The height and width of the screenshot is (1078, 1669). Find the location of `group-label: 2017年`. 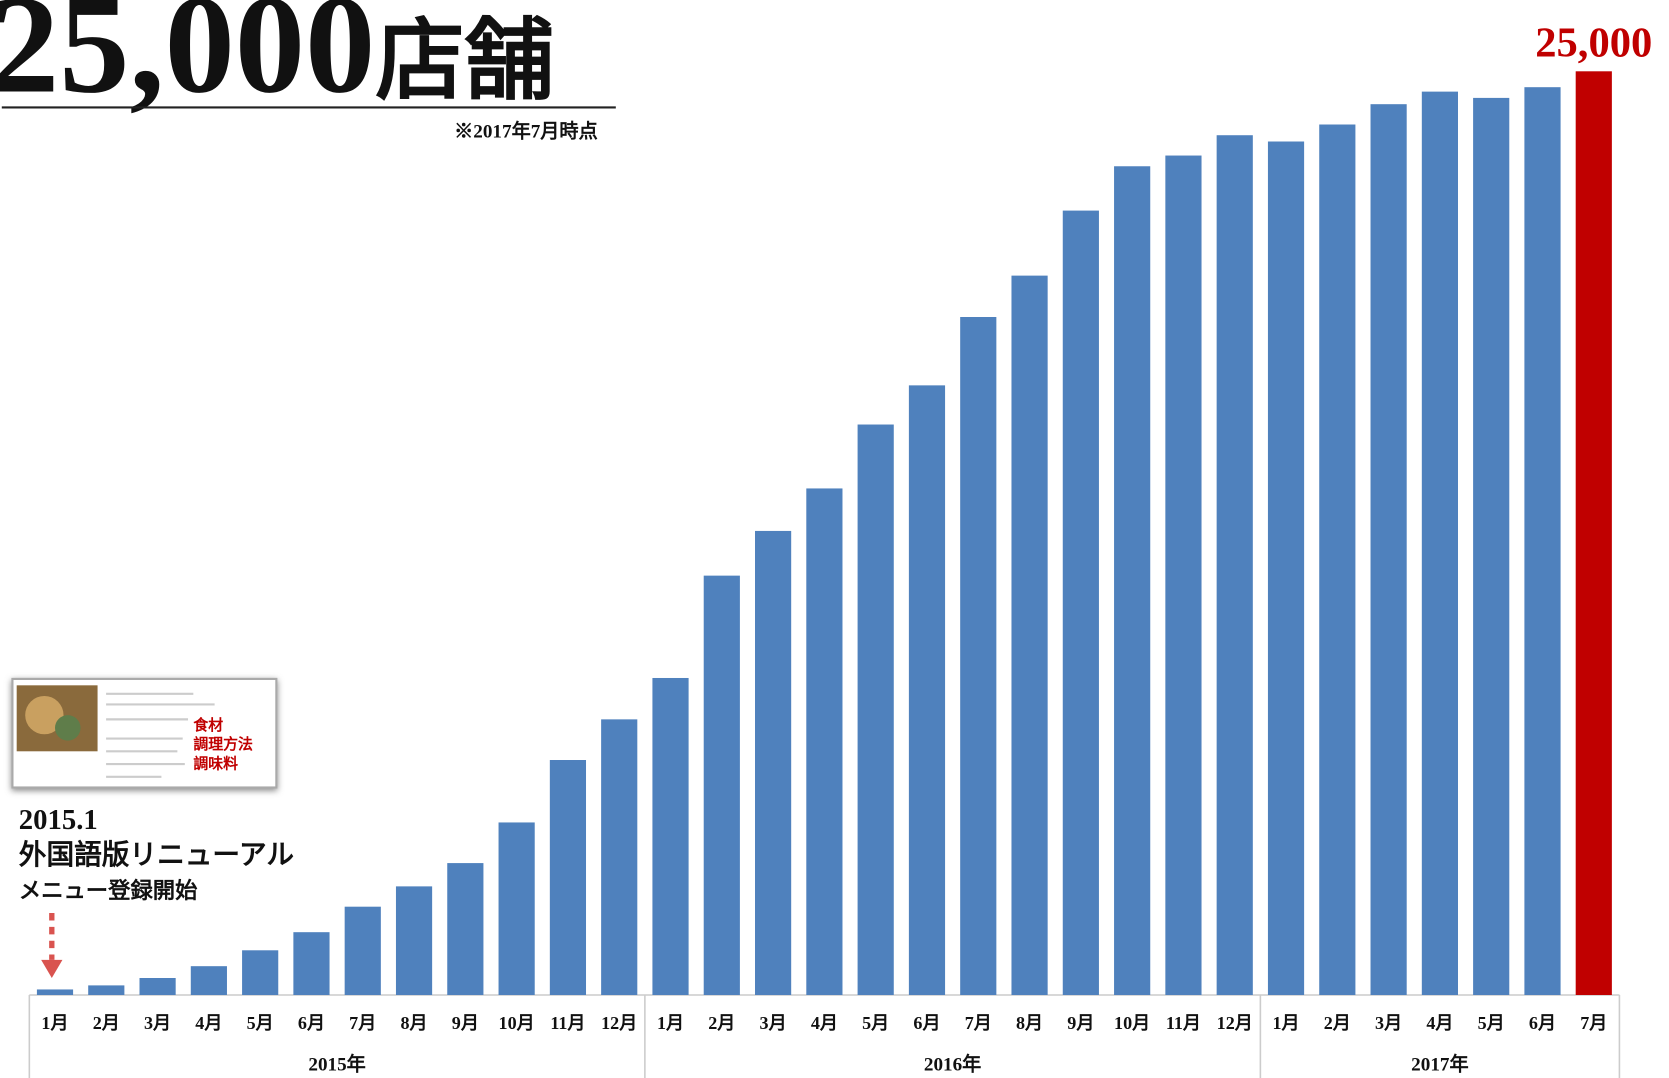

group-label: 2017年 is located at coordinates (1439, 1064).